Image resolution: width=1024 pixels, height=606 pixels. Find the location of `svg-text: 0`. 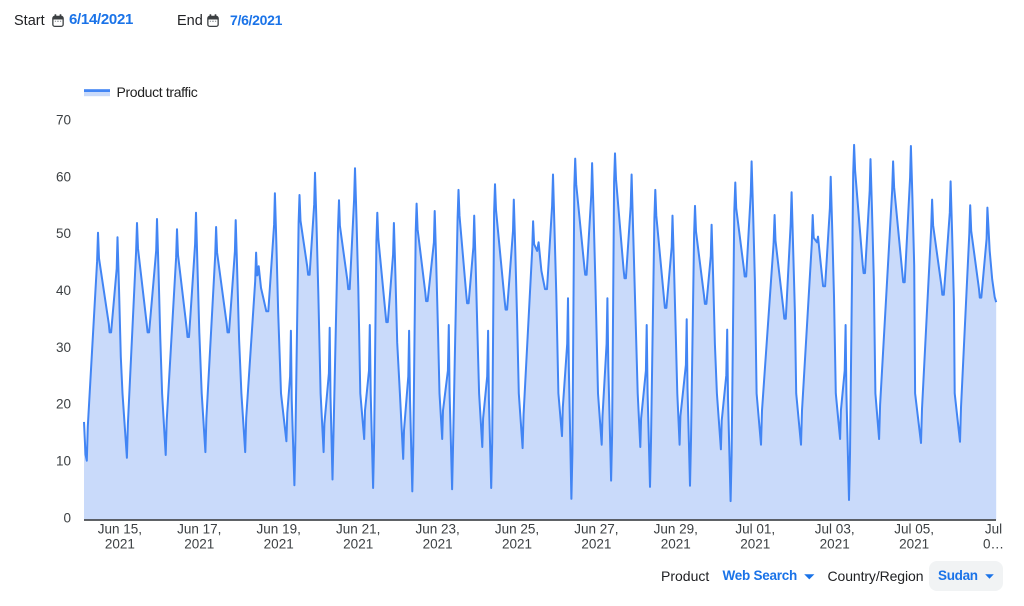

svg-text: 0 is located at coordinates (67, 517).